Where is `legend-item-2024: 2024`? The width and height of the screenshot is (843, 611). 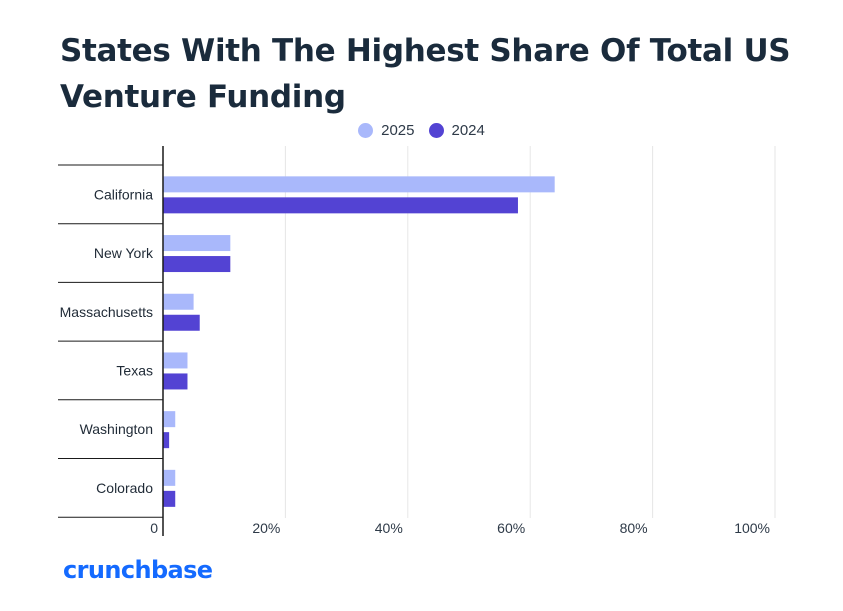 legend-item-2024: 2024 is located at coordinates (456, 130).